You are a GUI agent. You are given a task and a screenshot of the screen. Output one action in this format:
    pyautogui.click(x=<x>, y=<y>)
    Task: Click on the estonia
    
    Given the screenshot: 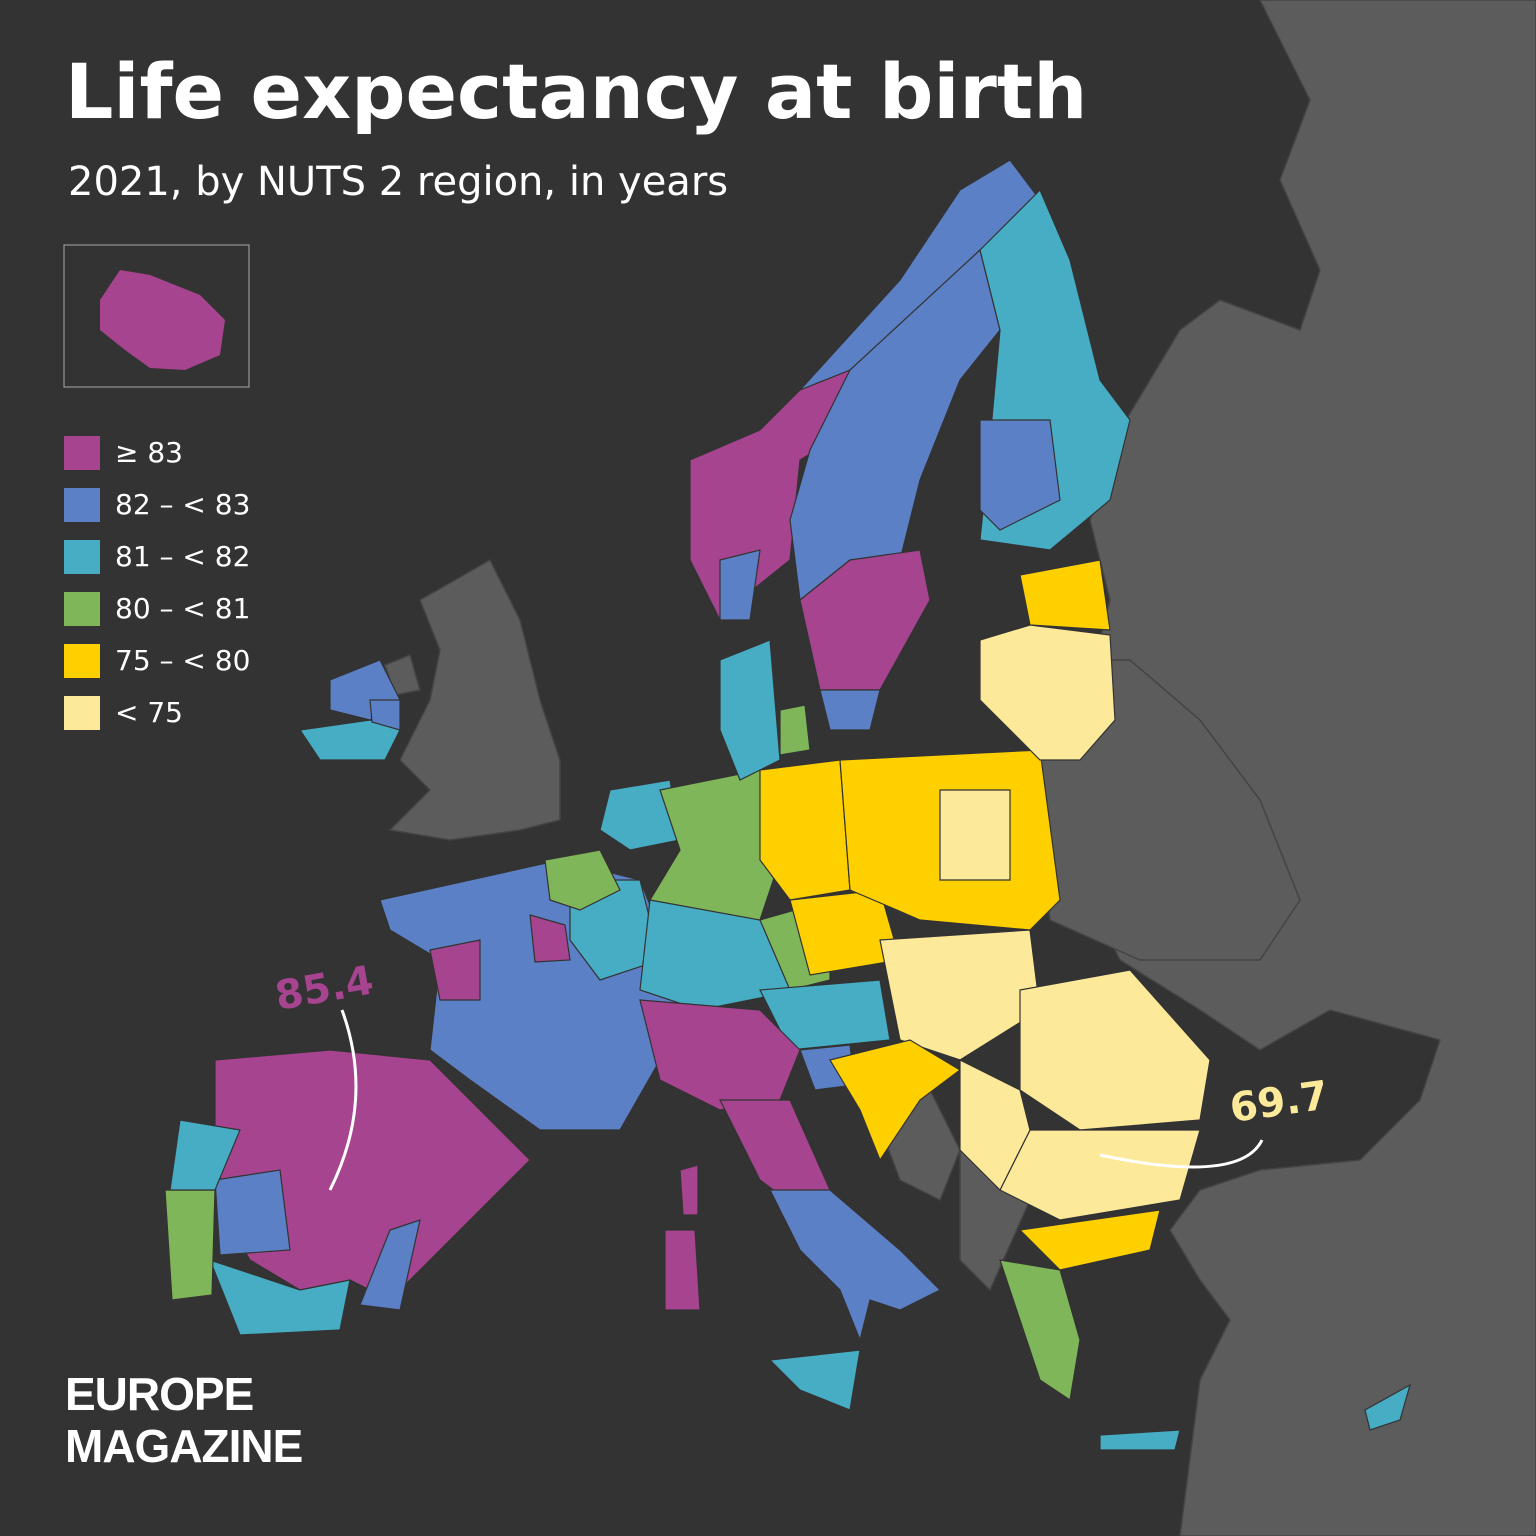 What is the action you would take?
    pyautogui.click(x=1065, y=595)
    